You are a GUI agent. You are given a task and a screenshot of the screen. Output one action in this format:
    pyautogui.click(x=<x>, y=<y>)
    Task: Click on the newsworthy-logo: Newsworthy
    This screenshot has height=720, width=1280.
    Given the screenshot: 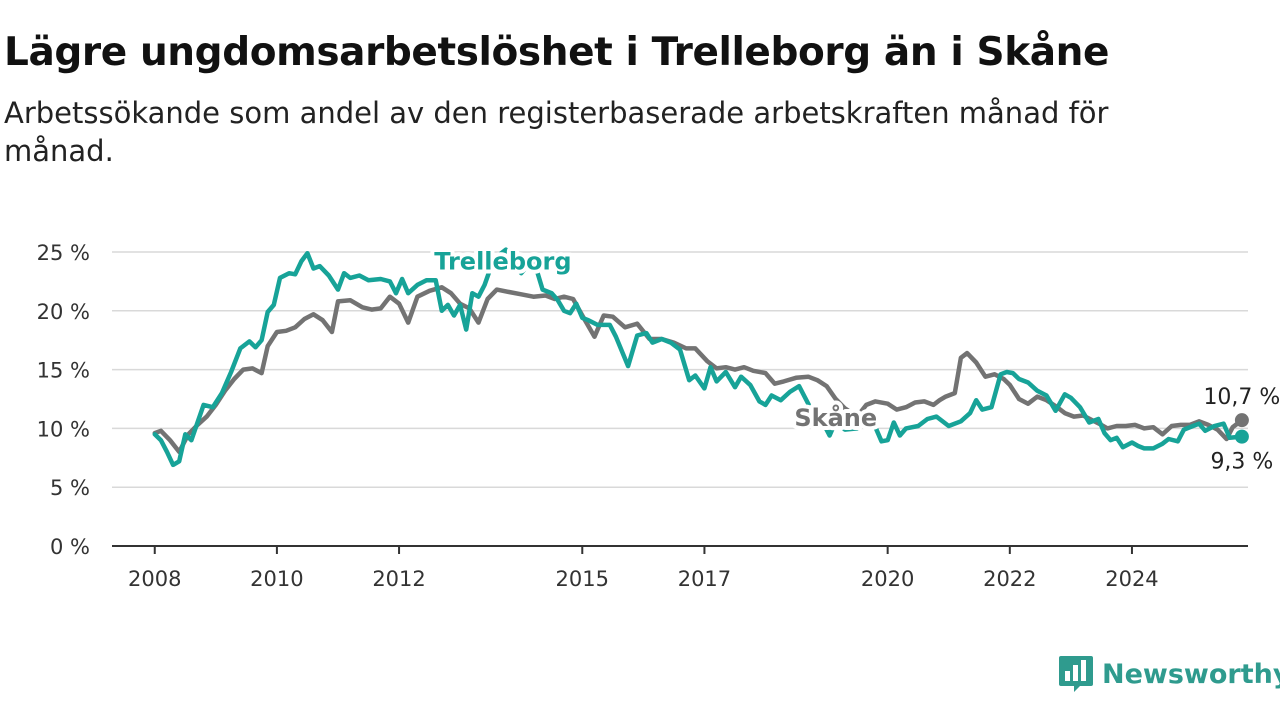 What is the action you would take?
    pyautogui.click(x=1169, y=674)
    